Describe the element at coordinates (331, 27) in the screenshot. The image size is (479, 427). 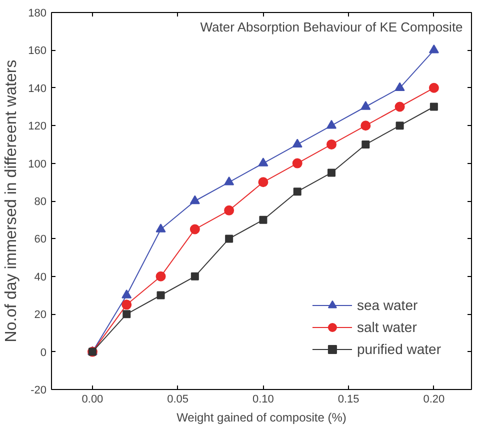
I see `text: Water Absorption Behaviour of KE Composite` at that location.